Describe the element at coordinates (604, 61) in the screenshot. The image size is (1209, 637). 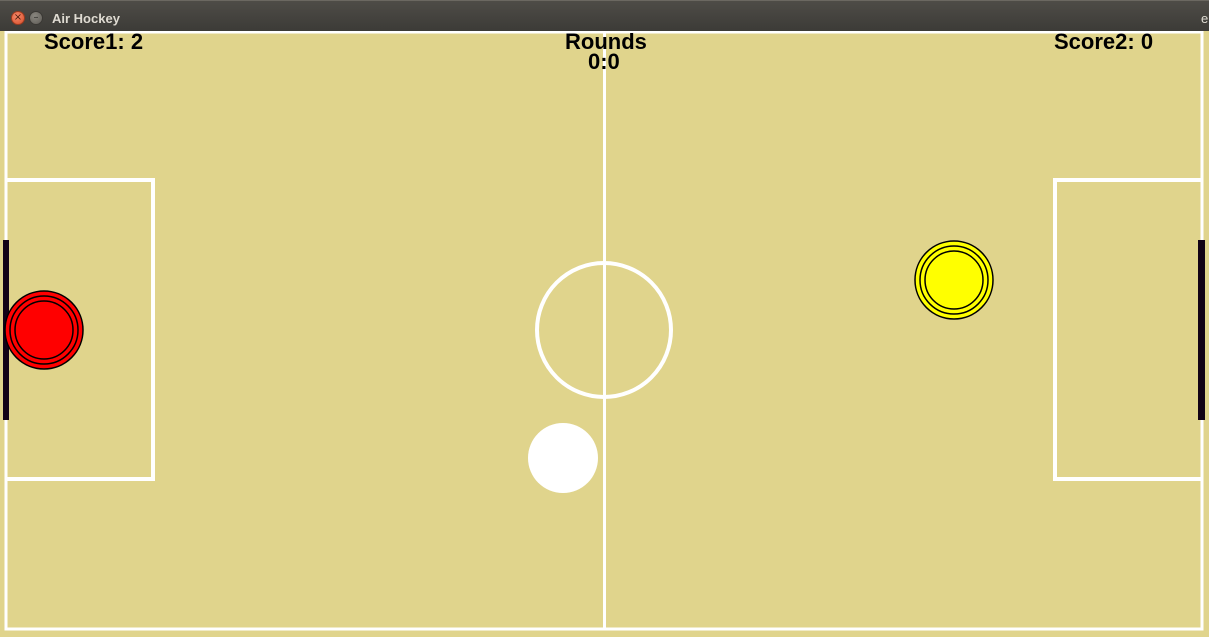
I see `rounds-value: 0:0` at that location.